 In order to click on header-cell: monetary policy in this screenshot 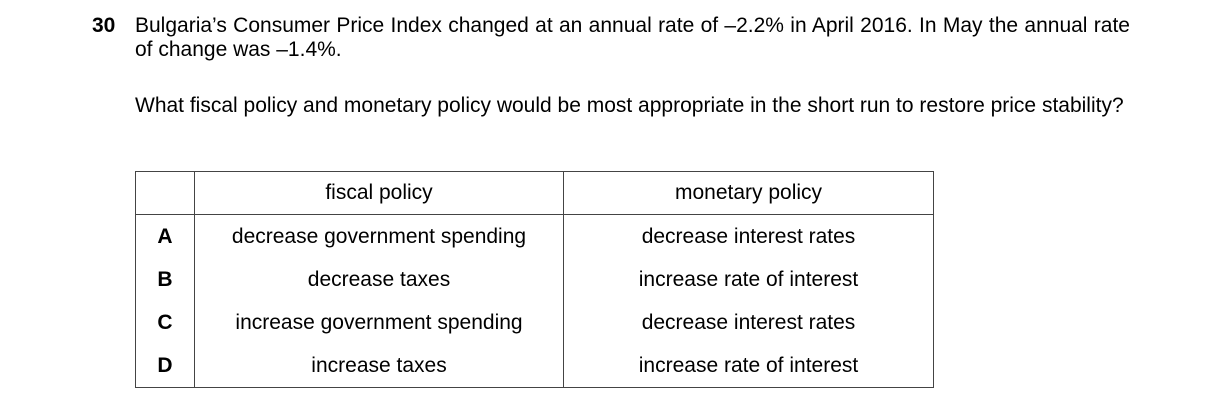, I will do `click(748, 193)`.